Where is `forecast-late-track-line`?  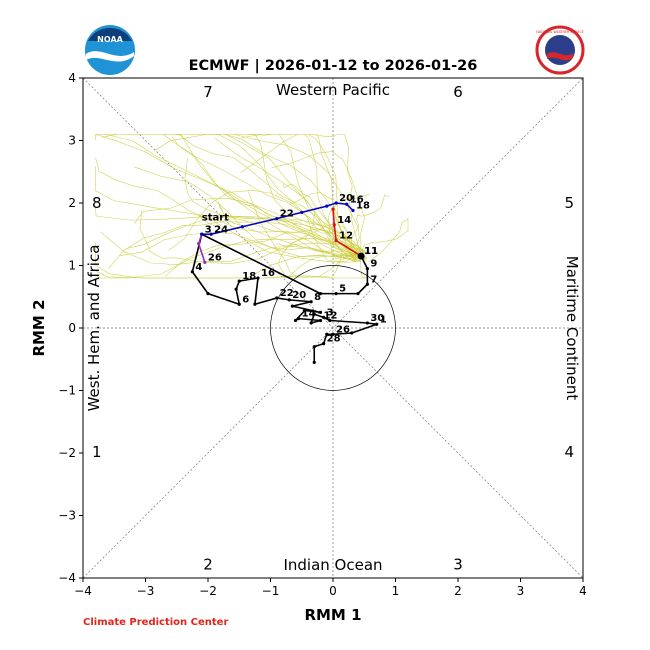 forecast-late-track-line is located at coordinates (347, 233).